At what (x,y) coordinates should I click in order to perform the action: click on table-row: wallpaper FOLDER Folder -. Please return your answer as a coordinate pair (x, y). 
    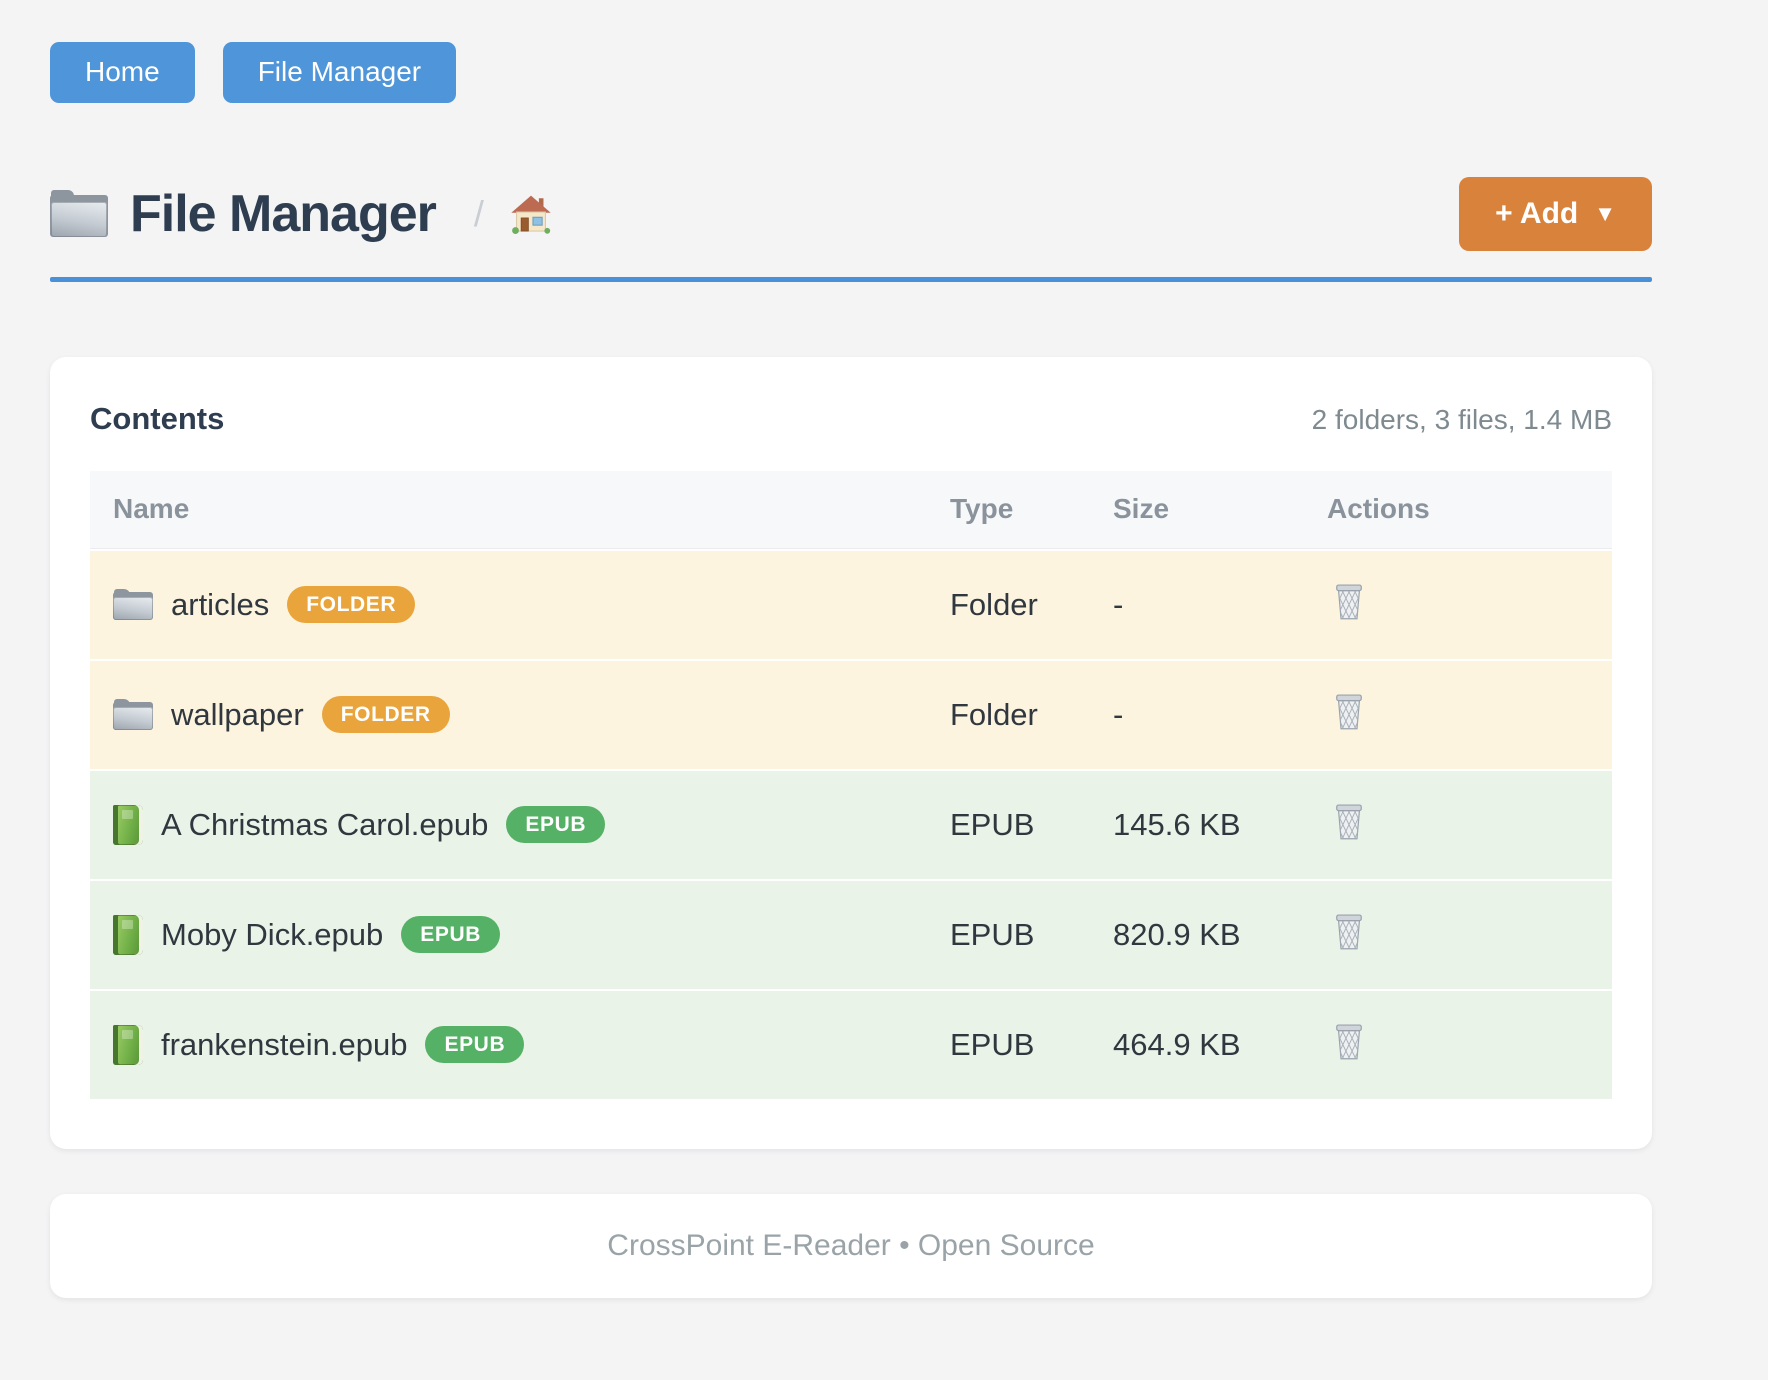
    Looking at the image, I should click on (851, 713).